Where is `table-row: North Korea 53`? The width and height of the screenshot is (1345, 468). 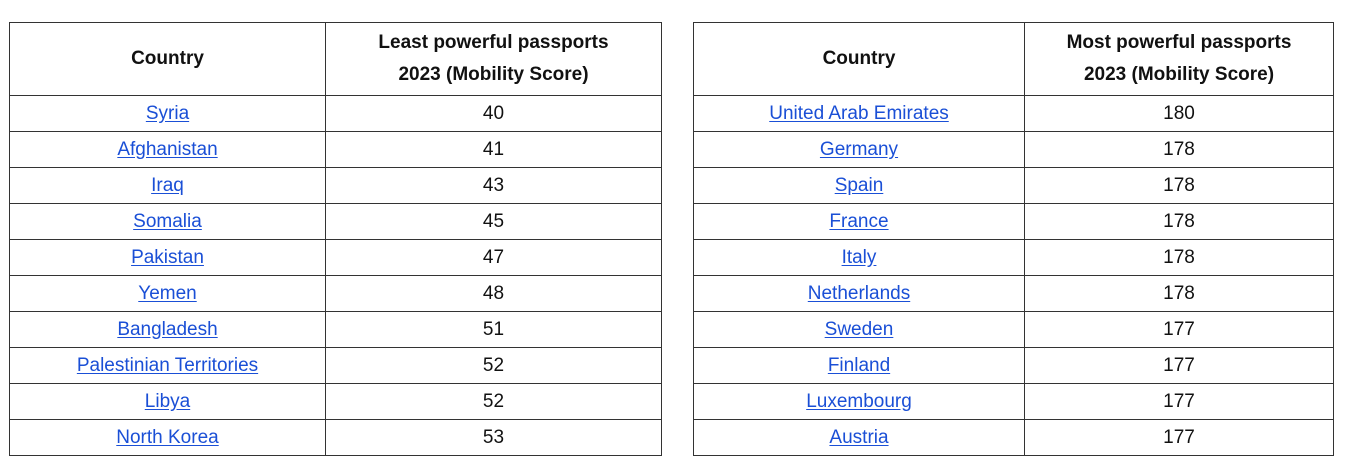
table-row: North Korea 53 is located at coordinates (335, 437).